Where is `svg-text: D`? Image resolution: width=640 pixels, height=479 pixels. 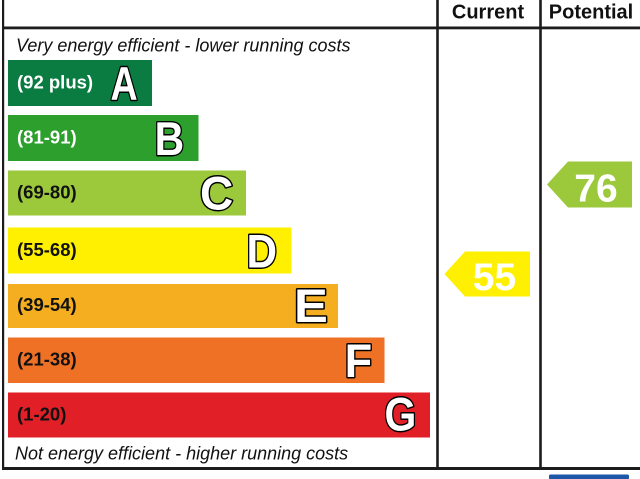
svg-text: D is located at coordinates (261, 253).